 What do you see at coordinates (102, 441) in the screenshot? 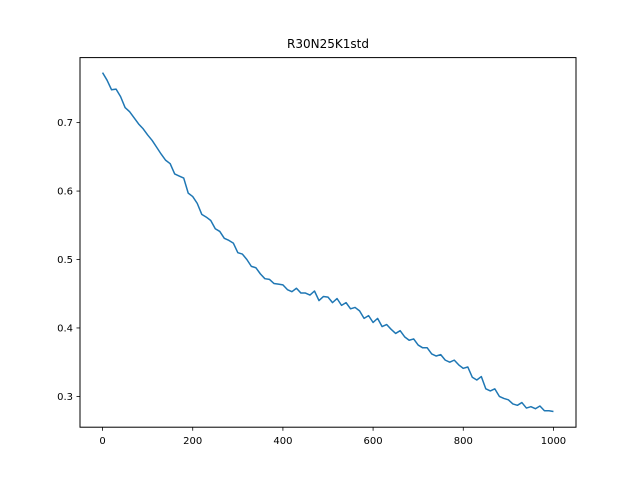
I see `x-tick-label: 0` at bounding box center [102, 441].